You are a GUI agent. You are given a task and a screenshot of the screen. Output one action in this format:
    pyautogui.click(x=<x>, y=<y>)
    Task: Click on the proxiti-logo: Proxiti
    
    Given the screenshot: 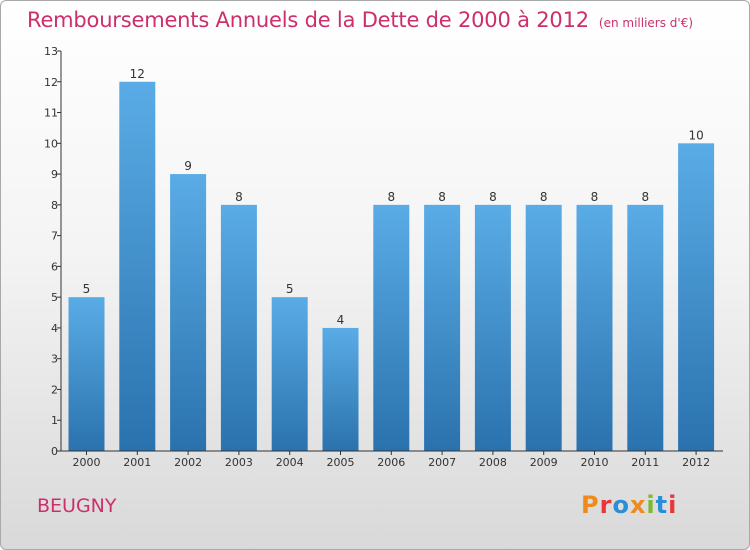 What is the action you would take?
    pyautogui.click(x=629, y=505)
    